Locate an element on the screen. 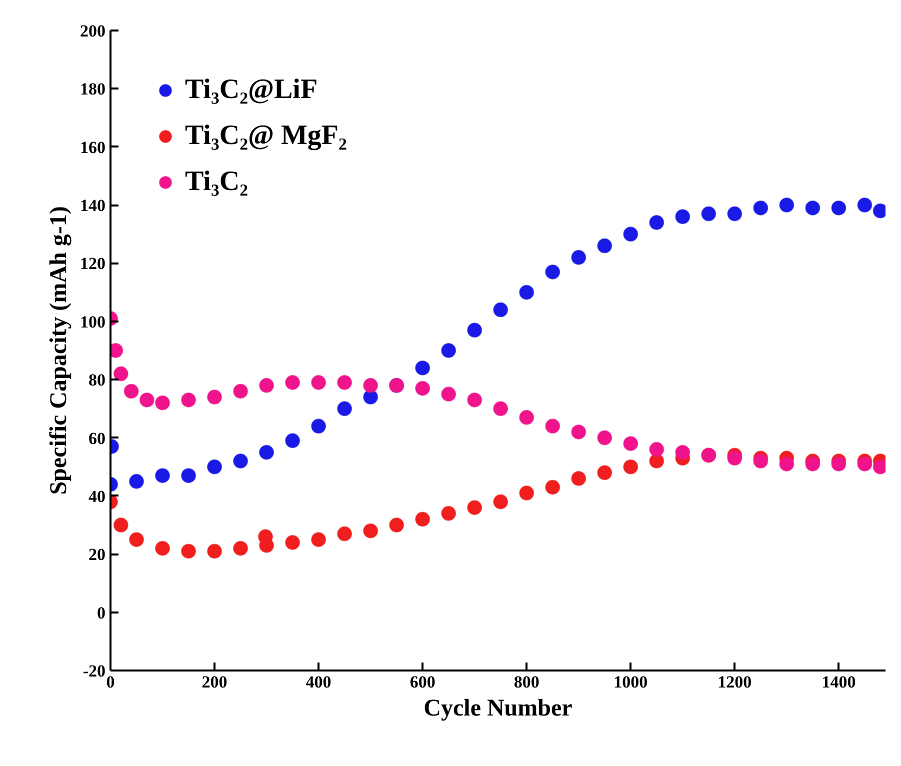 The height and width of the screenshot is (766, 901). y-axis-title: Specific Capacity (mAh g-1) is located at coordinates (59, 350).